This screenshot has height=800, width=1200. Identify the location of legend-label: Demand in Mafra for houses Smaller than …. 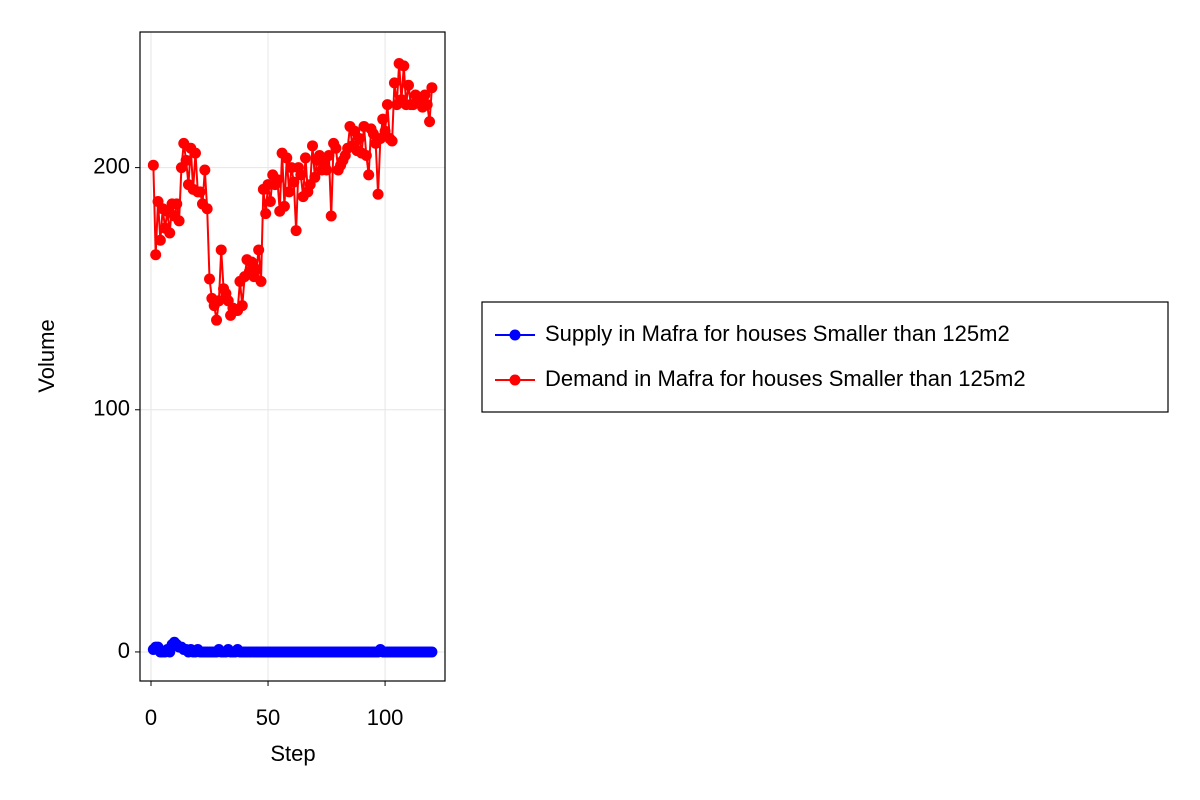
(785, 378).